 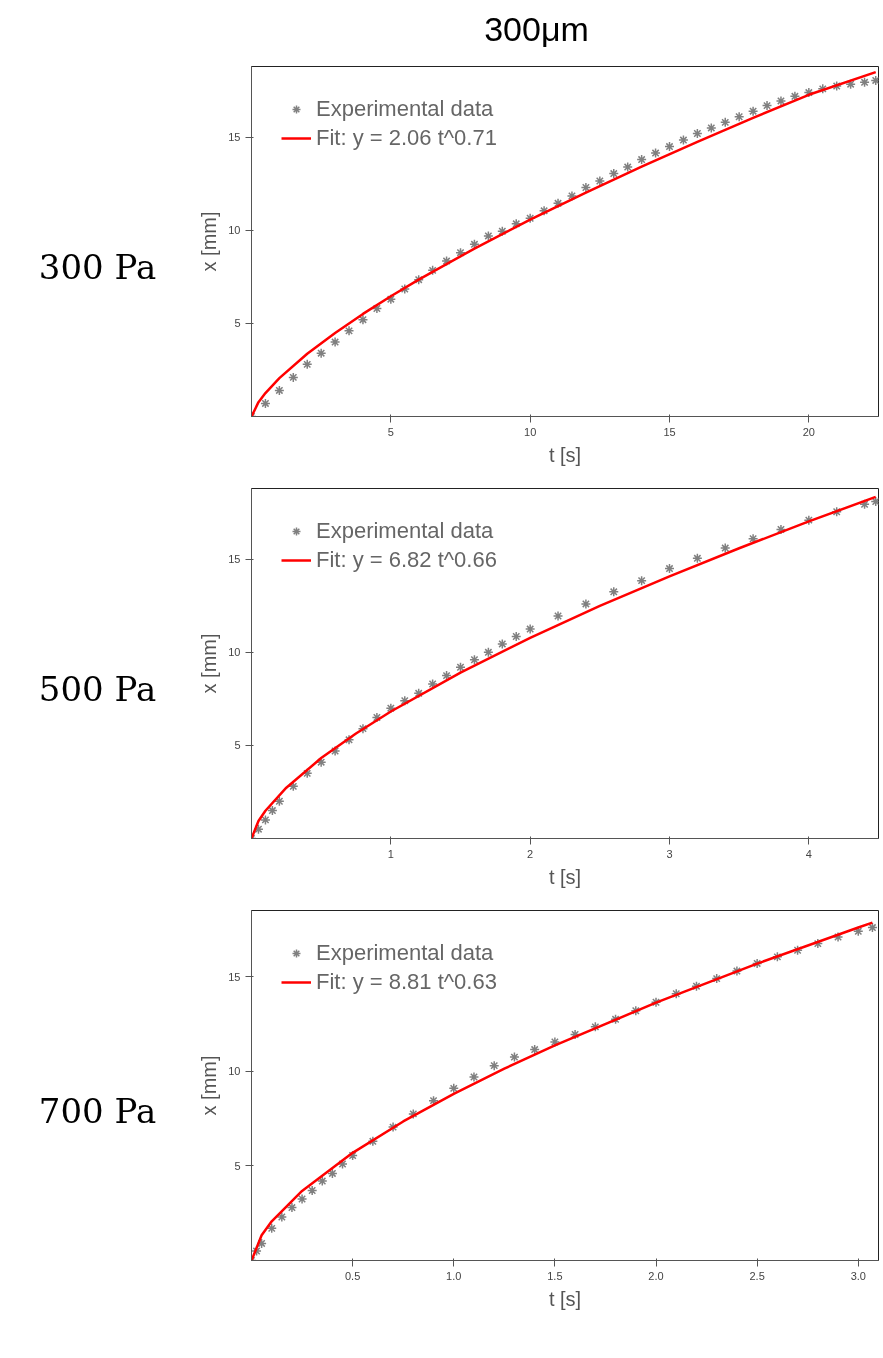 I want to click on x-tick-label: 2.0, so click(x=656, y=1275).